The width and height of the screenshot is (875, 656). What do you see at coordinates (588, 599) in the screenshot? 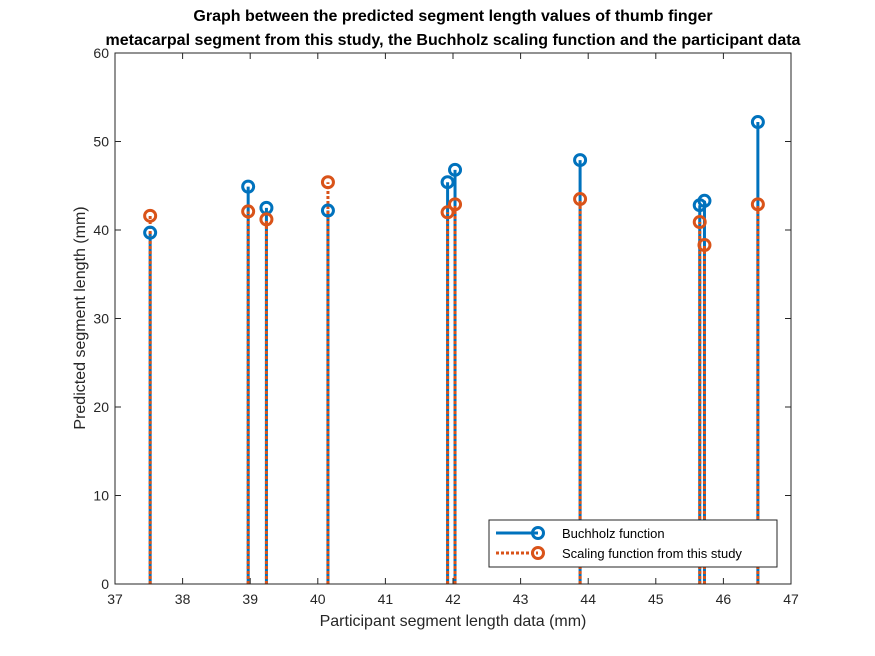
I see `x-tick-label: 44` at bounding box center [588, 599].